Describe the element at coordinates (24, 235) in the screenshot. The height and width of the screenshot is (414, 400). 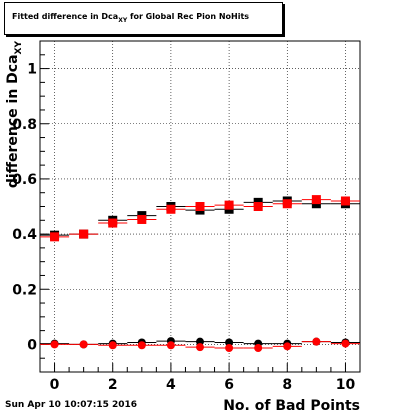
I see `y-tick-label: 0.4` at that location.